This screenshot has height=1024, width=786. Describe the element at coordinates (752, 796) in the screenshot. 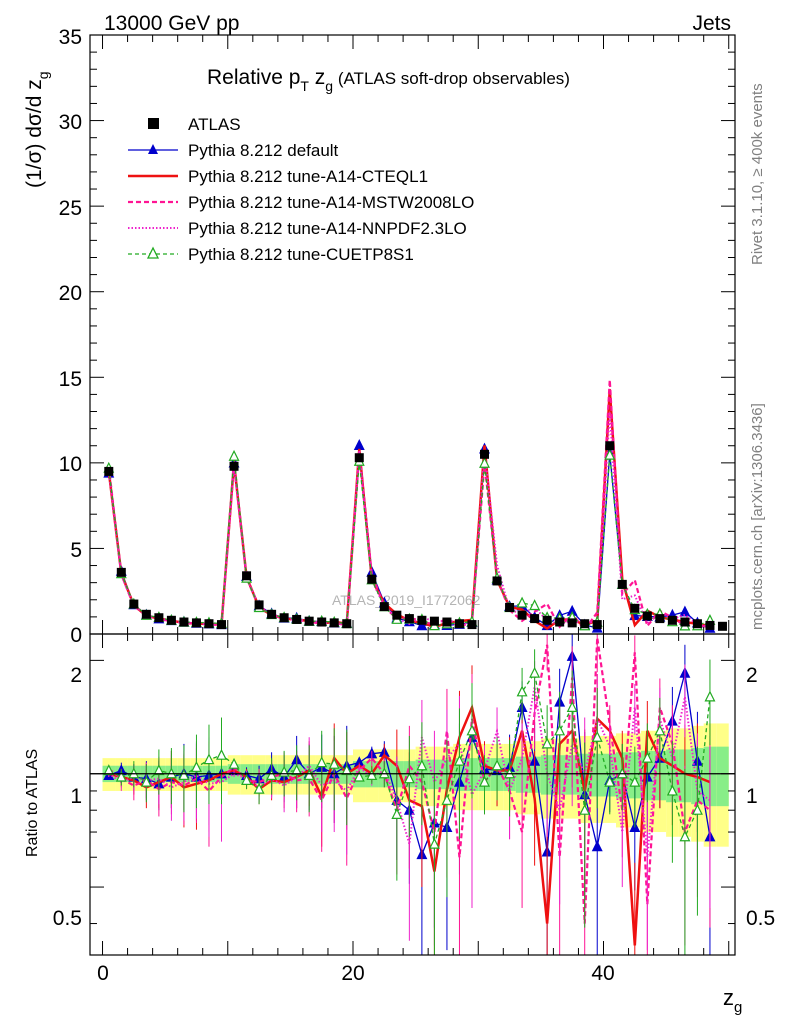

I see `ratio-ytick-label-right: 1` at that location.